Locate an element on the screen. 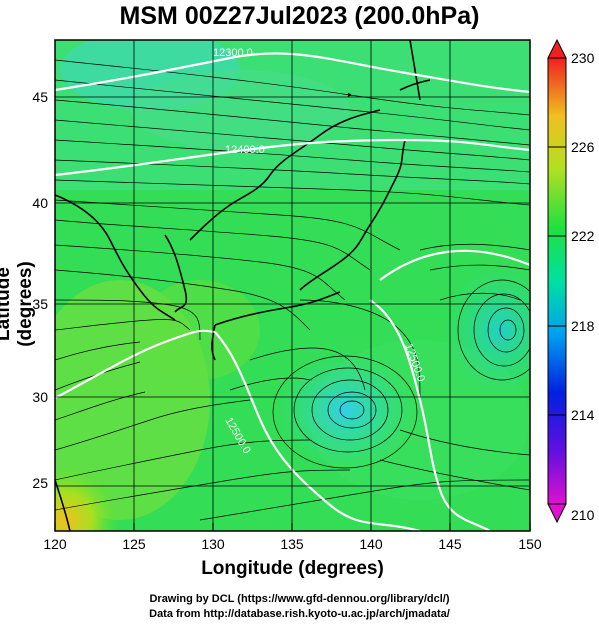  contour-label: 12400.0 is located at coordinates (245, 150).